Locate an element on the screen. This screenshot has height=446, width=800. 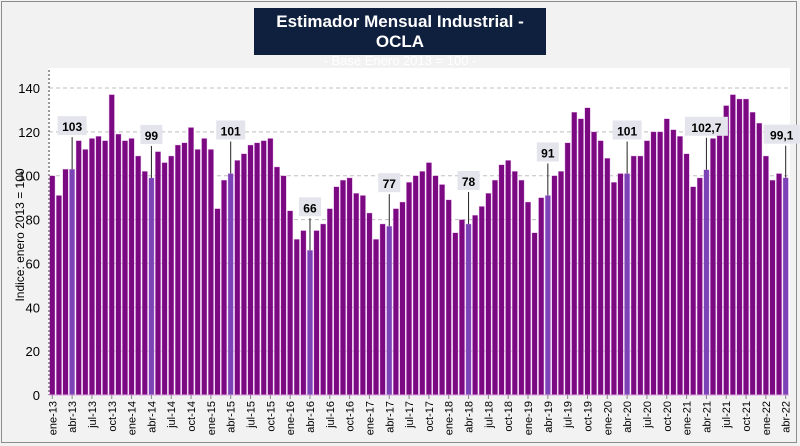
x-tick-label: oct-15 is located at coordinates (271, 416).